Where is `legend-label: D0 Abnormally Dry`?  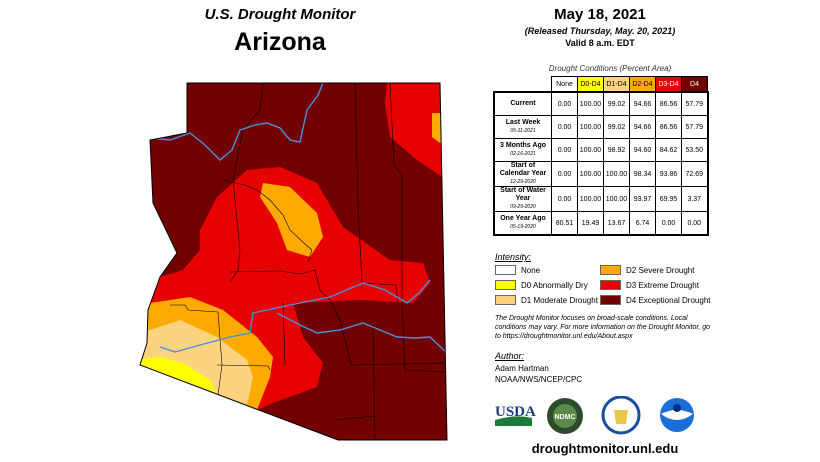 legend-label: D0 Abnormally Dry is located at coordinates (554, 285).